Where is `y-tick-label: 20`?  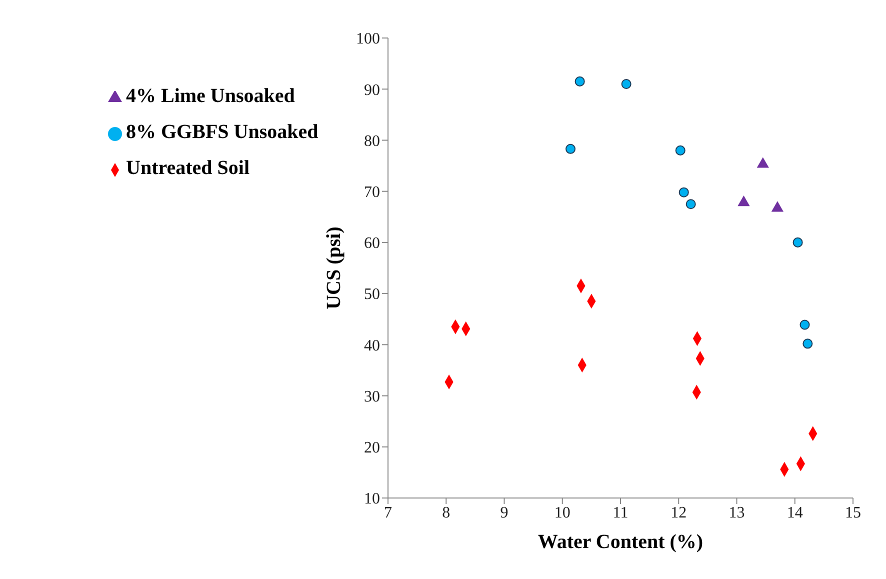
y-tick-label: 20 is located at coordinates (372, 448).